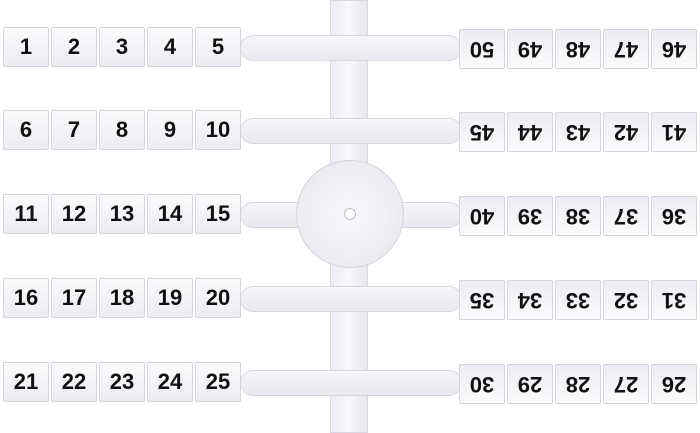 This screenshot has height=433, width=700. I want to click on marker-cell: 19, so click(170, 298).